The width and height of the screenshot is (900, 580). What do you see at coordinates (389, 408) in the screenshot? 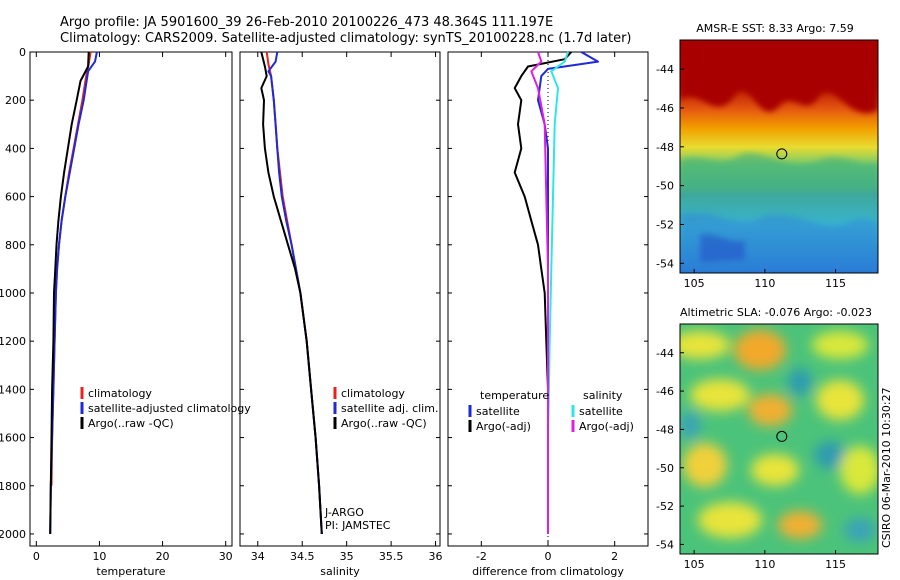
I see `legend-label: satellite adj. clim.` at bounding box center [389, 408].